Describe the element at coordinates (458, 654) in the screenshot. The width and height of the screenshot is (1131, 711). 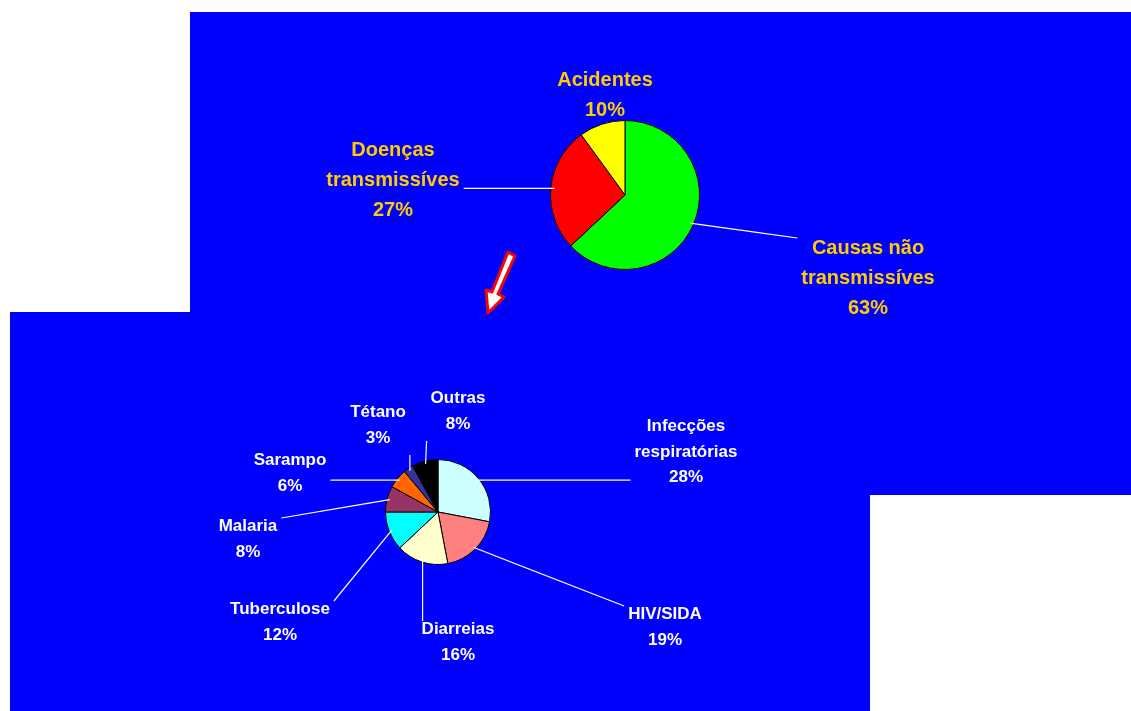
I see `data-label: 16%` at that location.